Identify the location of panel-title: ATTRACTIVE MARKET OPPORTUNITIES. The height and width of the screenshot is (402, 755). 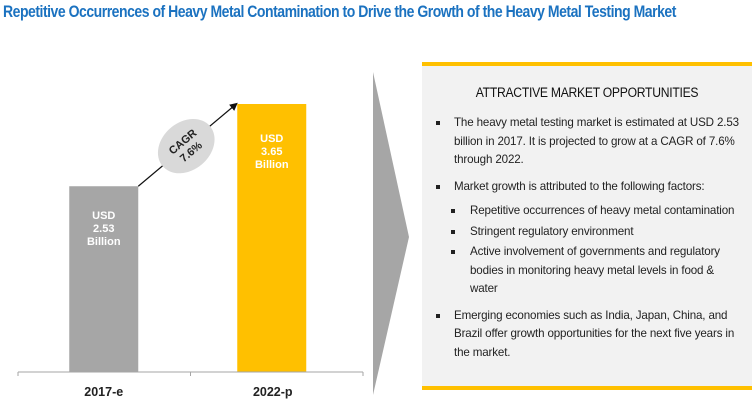
(587, 92).